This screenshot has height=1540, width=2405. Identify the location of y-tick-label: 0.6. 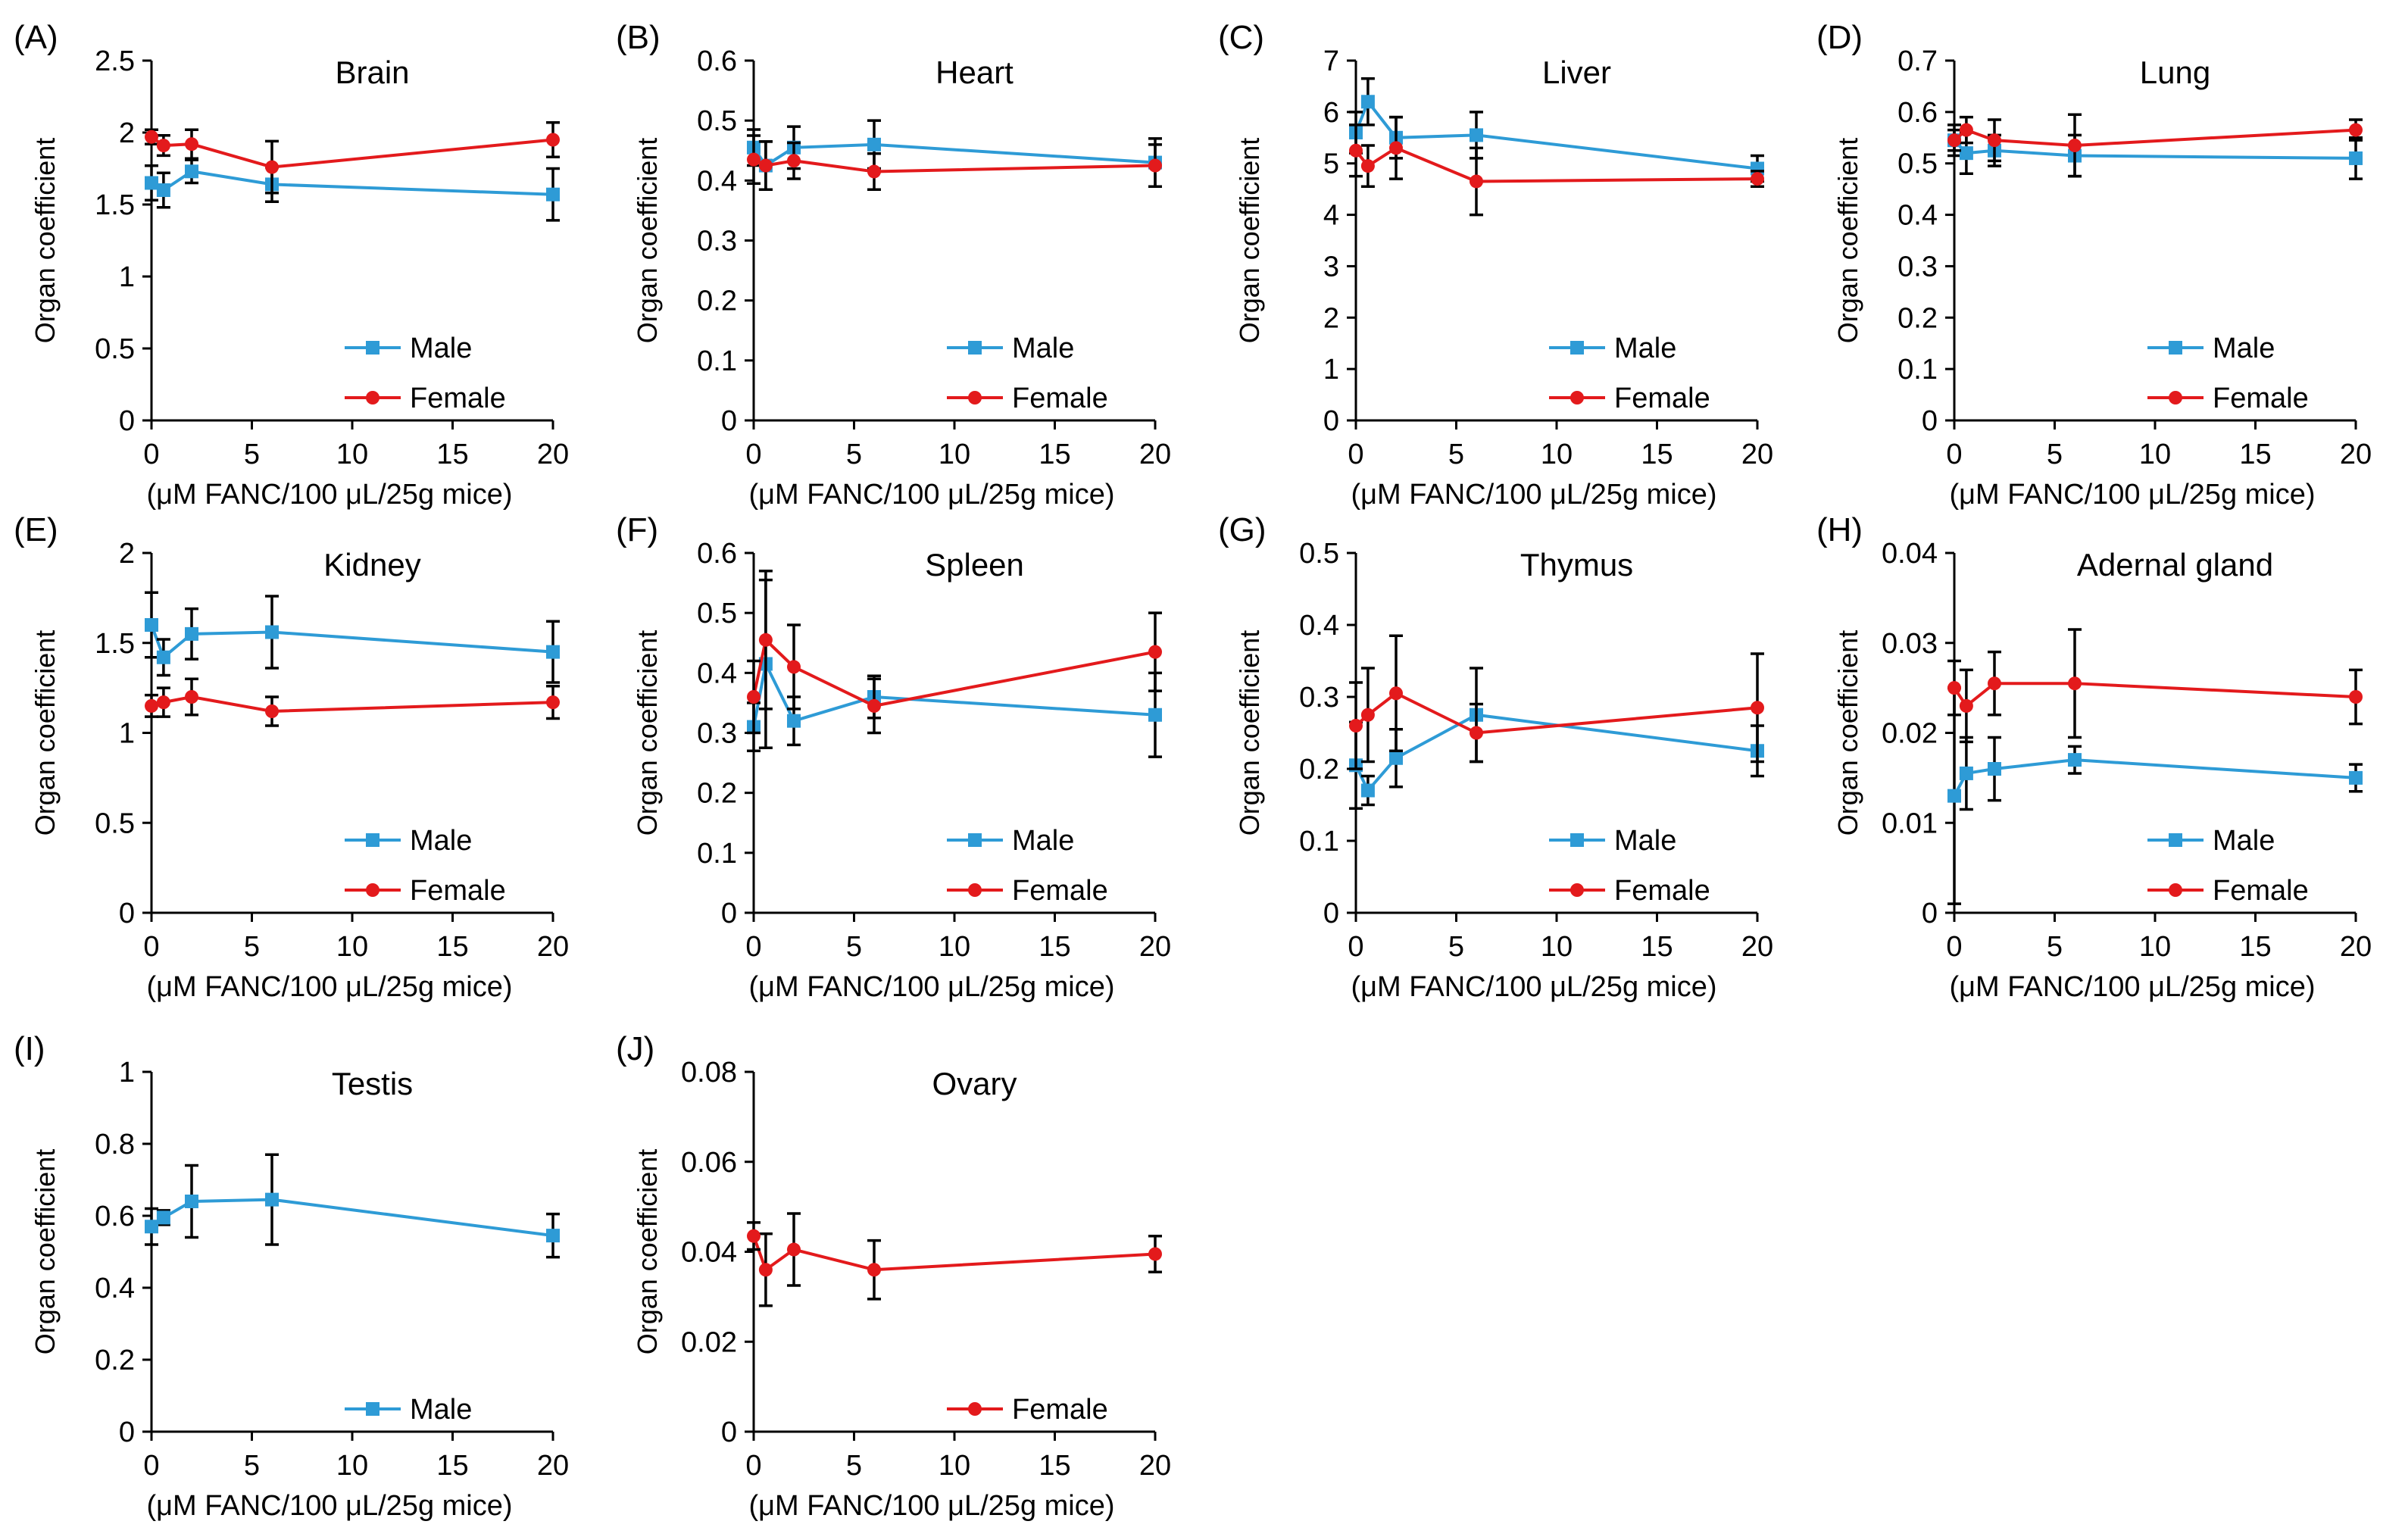
(717, 61).